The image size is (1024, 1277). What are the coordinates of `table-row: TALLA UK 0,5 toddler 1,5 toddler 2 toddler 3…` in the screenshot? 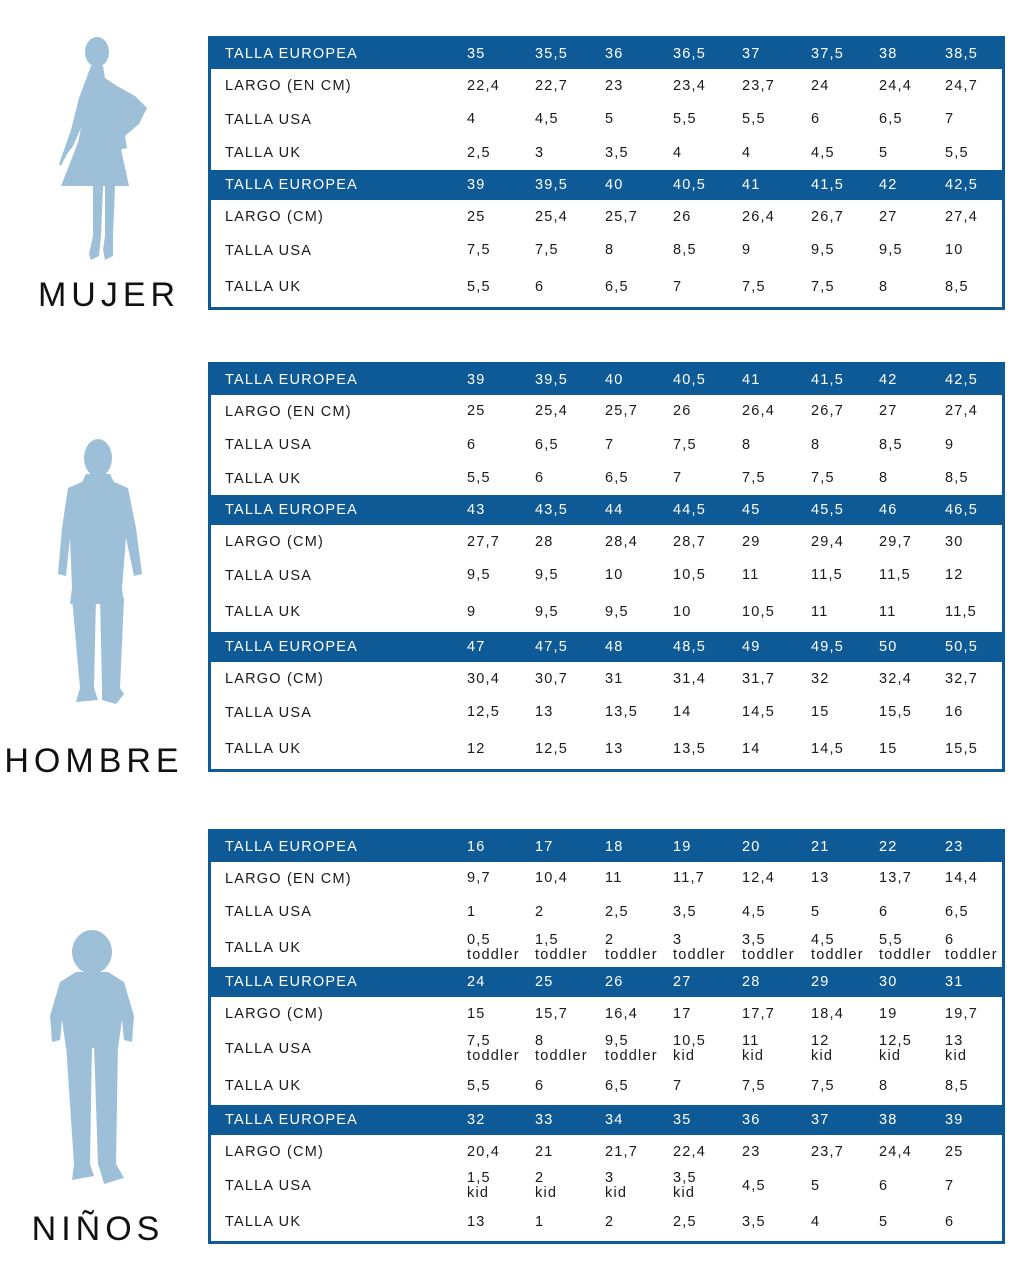 It's located at (606, 948).